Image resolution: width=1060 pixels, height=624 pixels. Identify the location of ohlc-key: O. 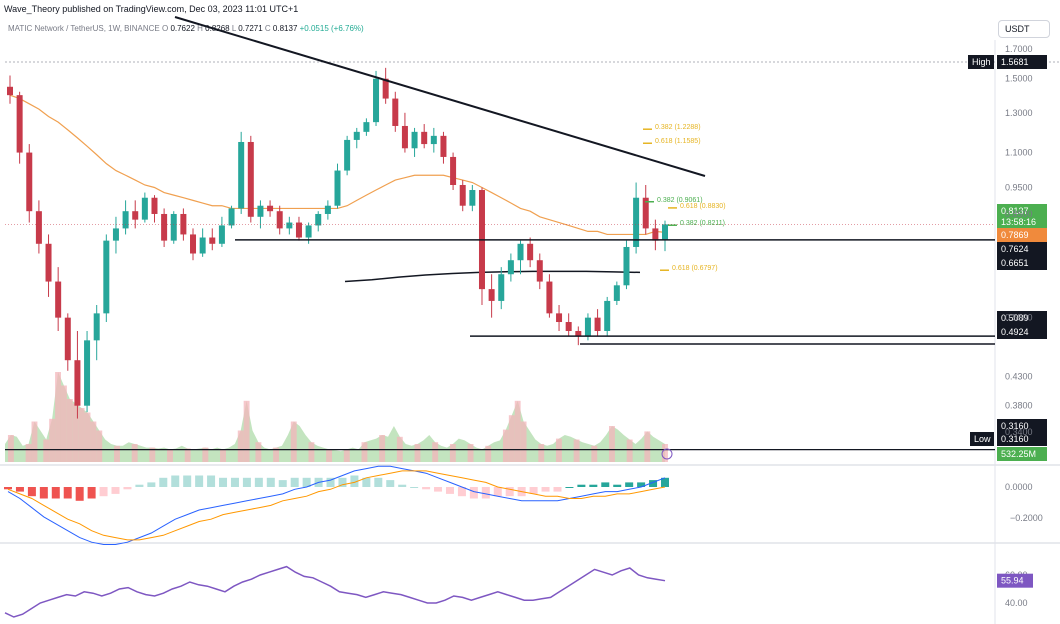
(166, 28).